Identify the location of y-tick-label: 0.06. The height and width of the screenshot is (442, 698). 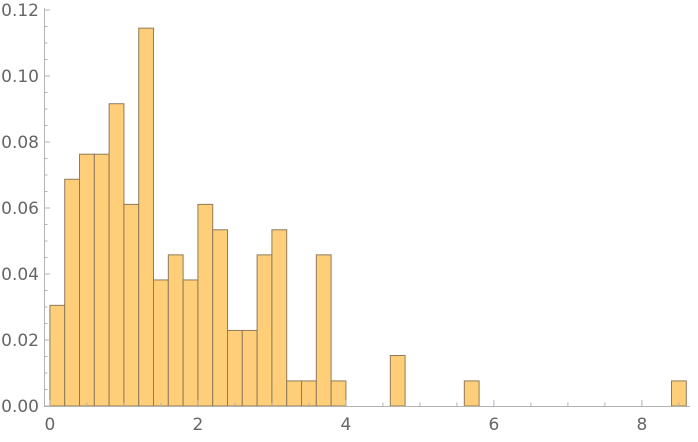
(20, 209).